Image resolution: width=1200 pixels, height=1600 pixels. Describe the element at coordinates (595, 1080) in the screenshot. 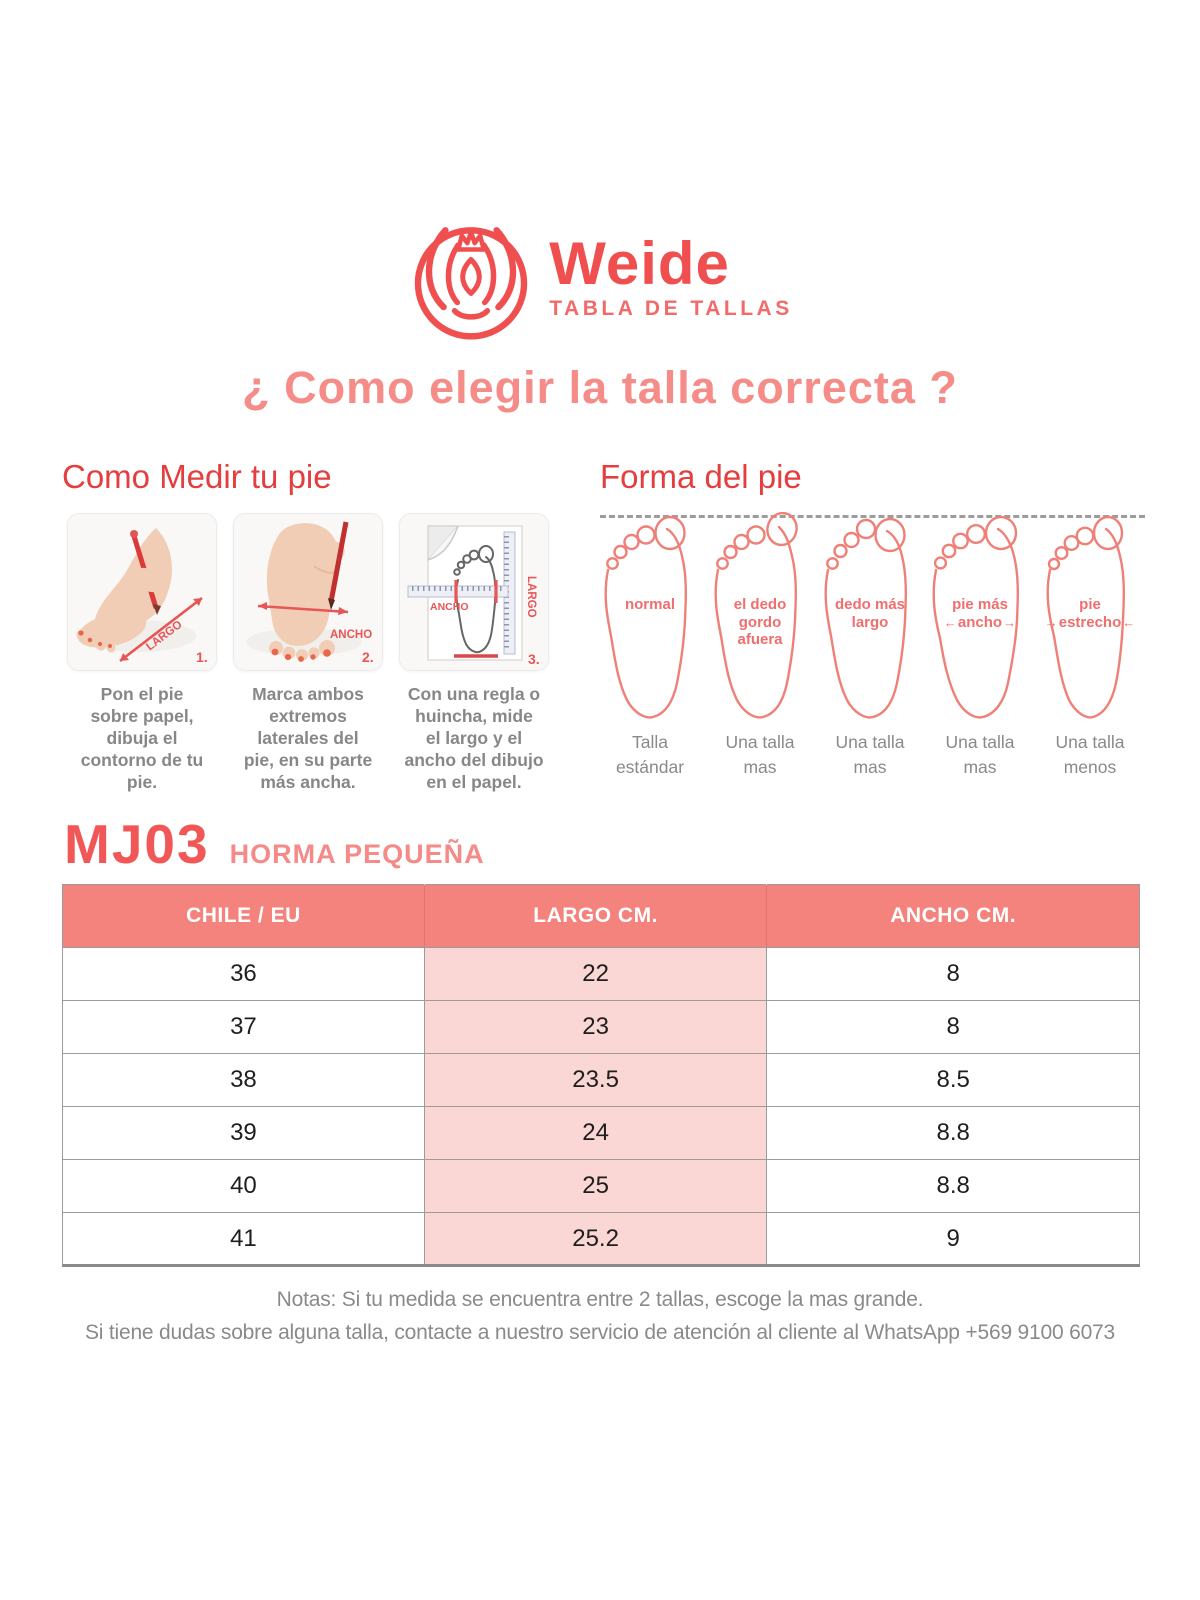

I see `cell-largo: 23.5` at that location.